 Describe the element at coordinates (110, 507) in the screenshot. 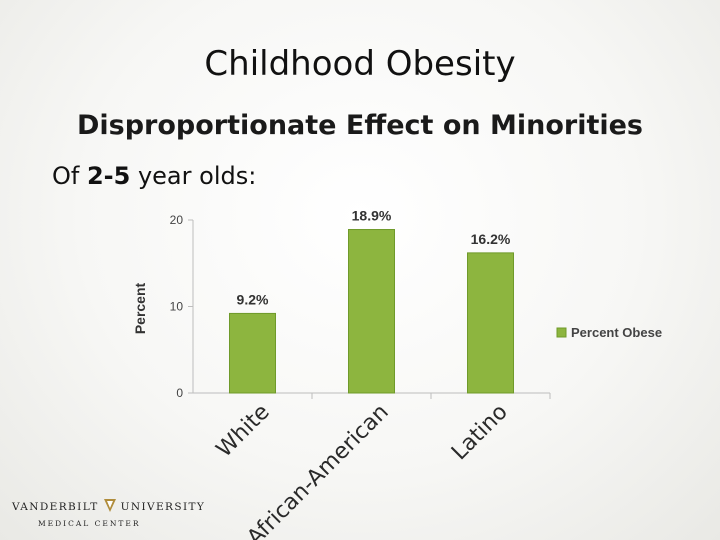

I see `oak-leaf-icon` at that location.